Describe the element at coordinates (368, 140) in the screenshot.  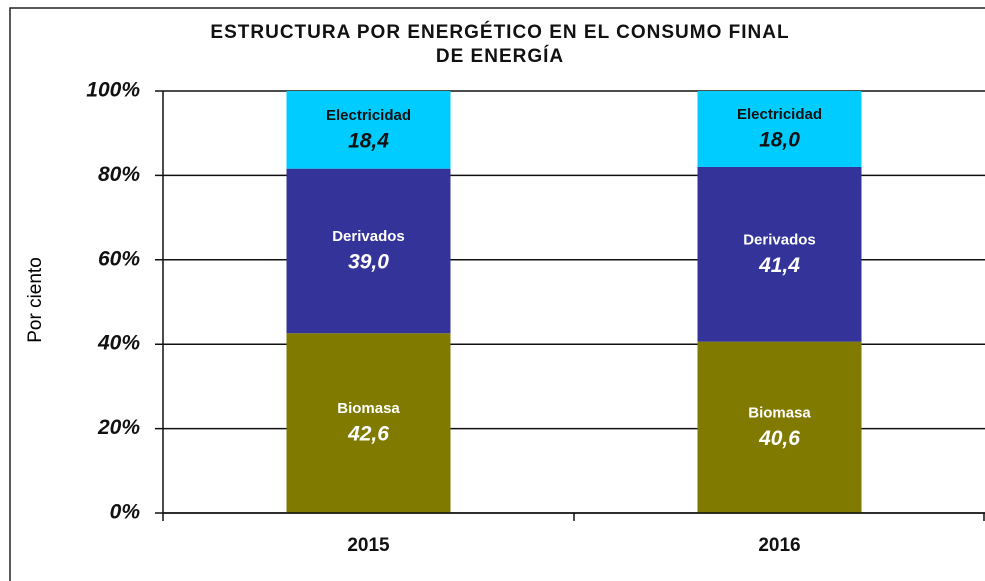
I see `data-label: 18,4` at that location.